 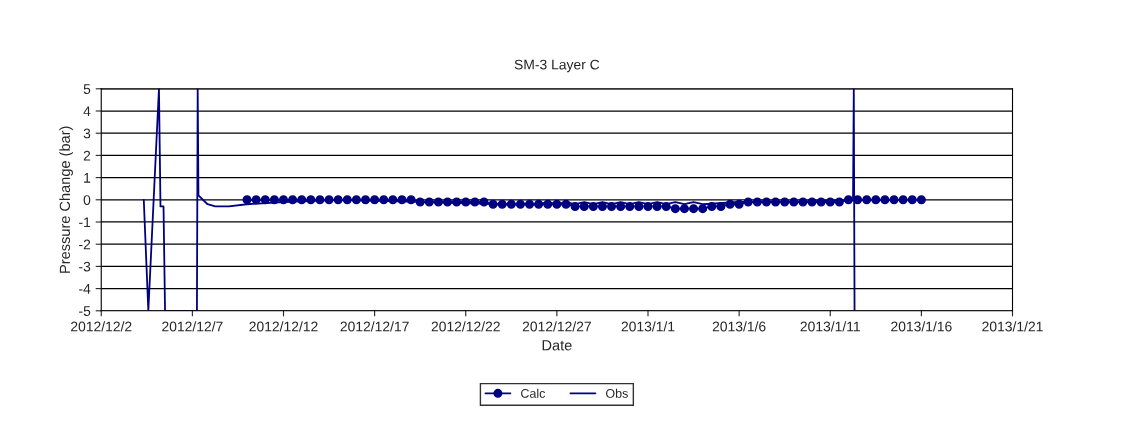 I want to click on y-tick-label: 5, so click(x=87, y=89).